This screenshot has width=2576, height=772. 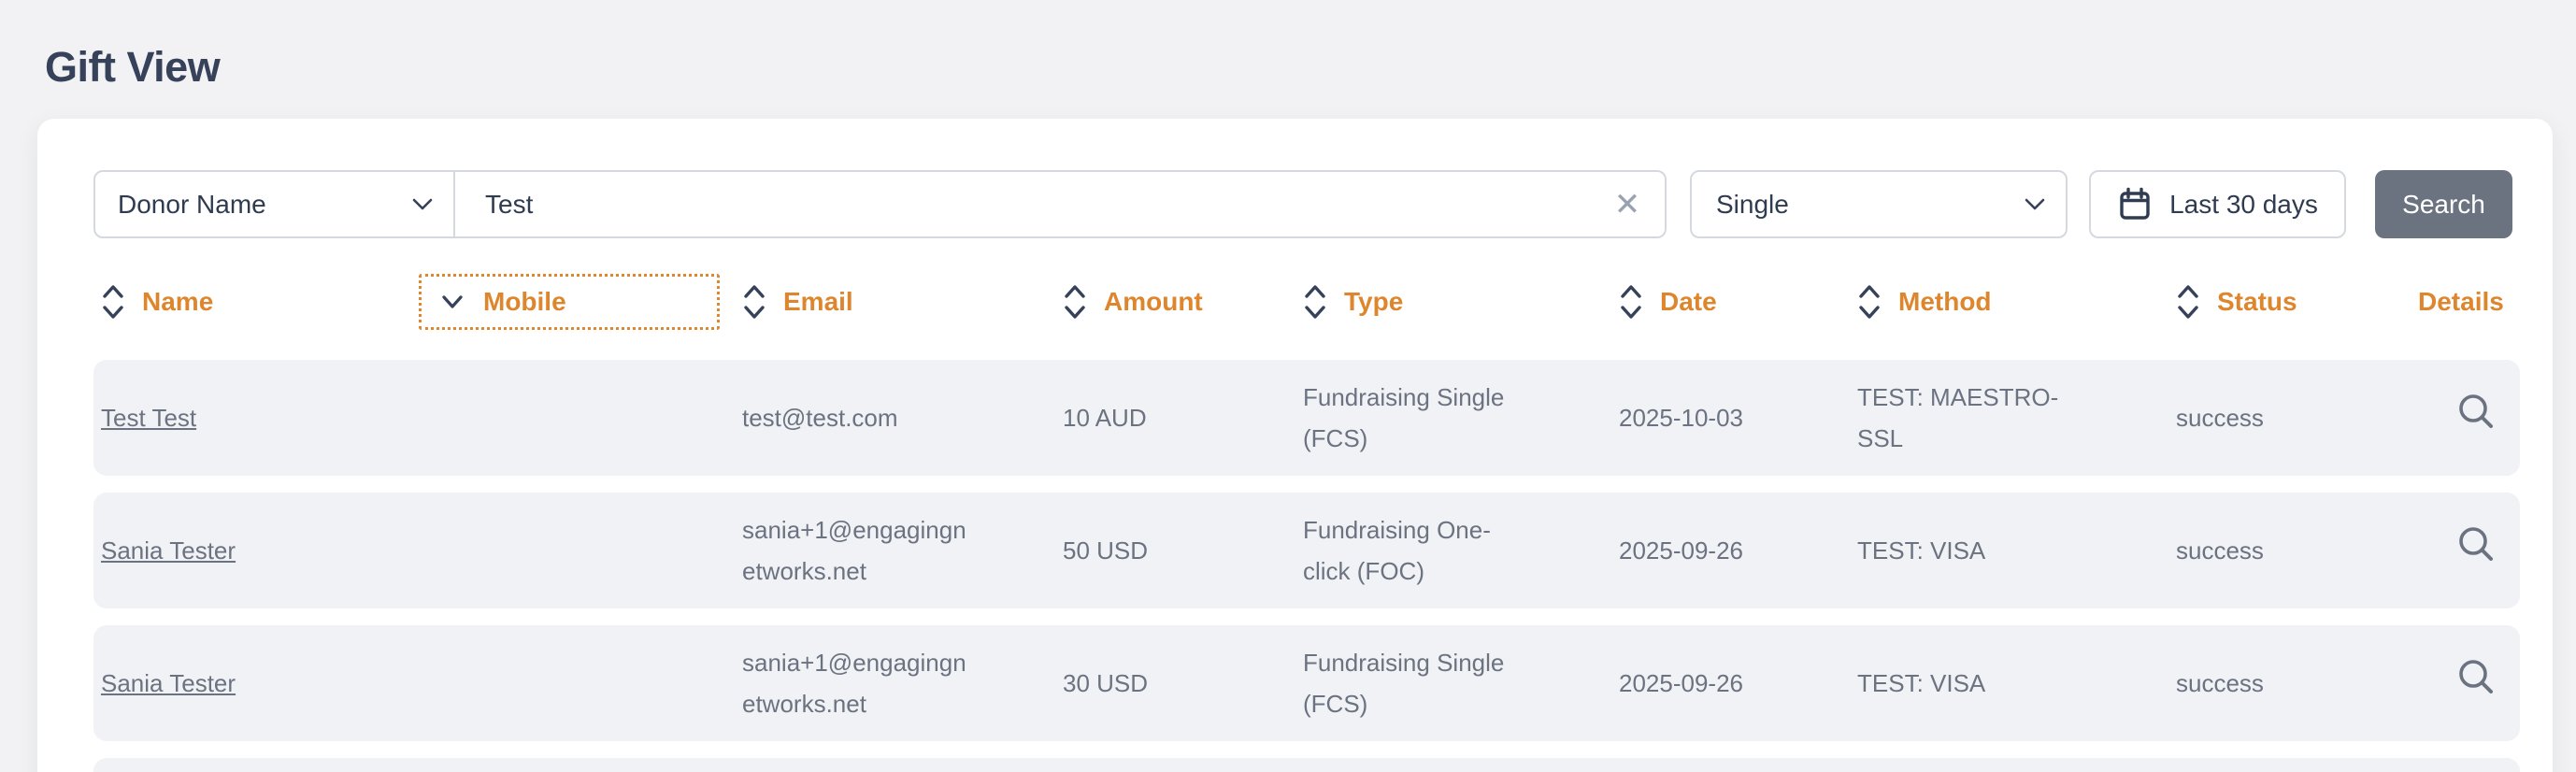 I want to click on clear-search-button: ✕, so click(x=1627, y=204).